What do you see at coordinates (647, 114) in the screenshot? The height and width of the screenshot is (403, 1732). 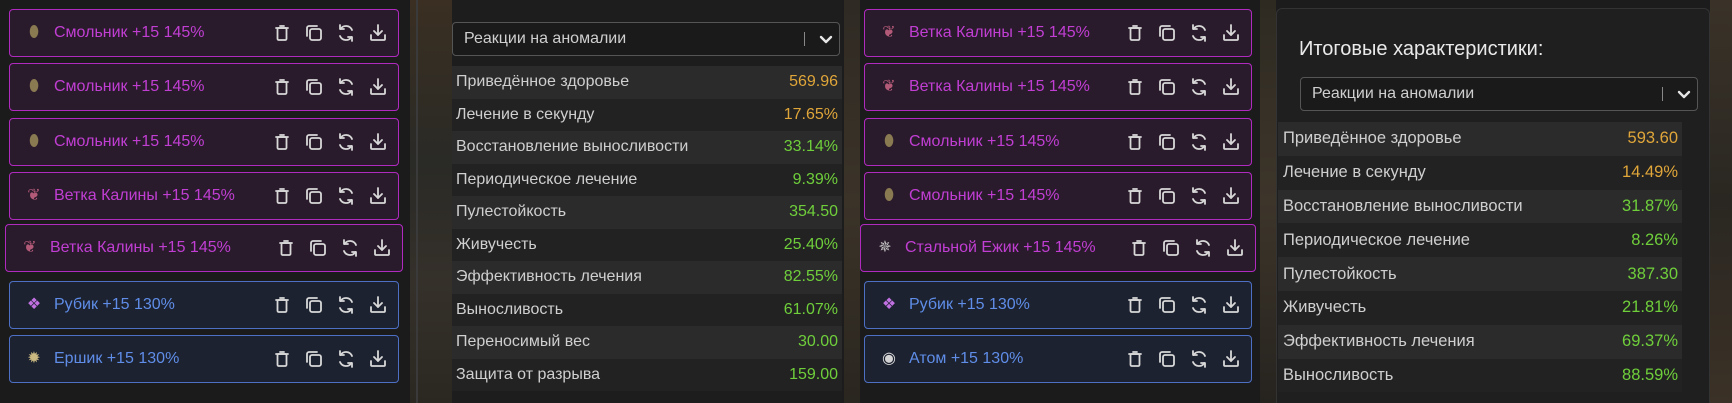 I see `stat-row: Лечение в секунду 17.65%` at bounding box center [647, 114].